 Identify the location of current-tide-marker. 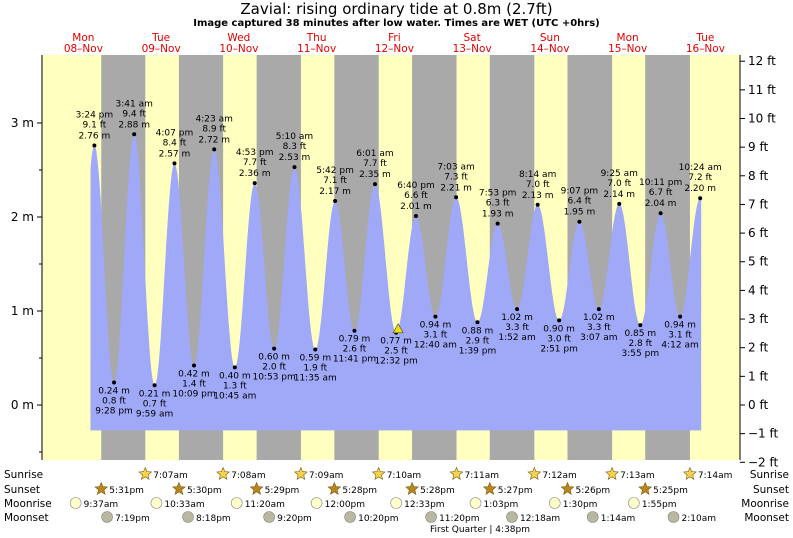
(398, 328).